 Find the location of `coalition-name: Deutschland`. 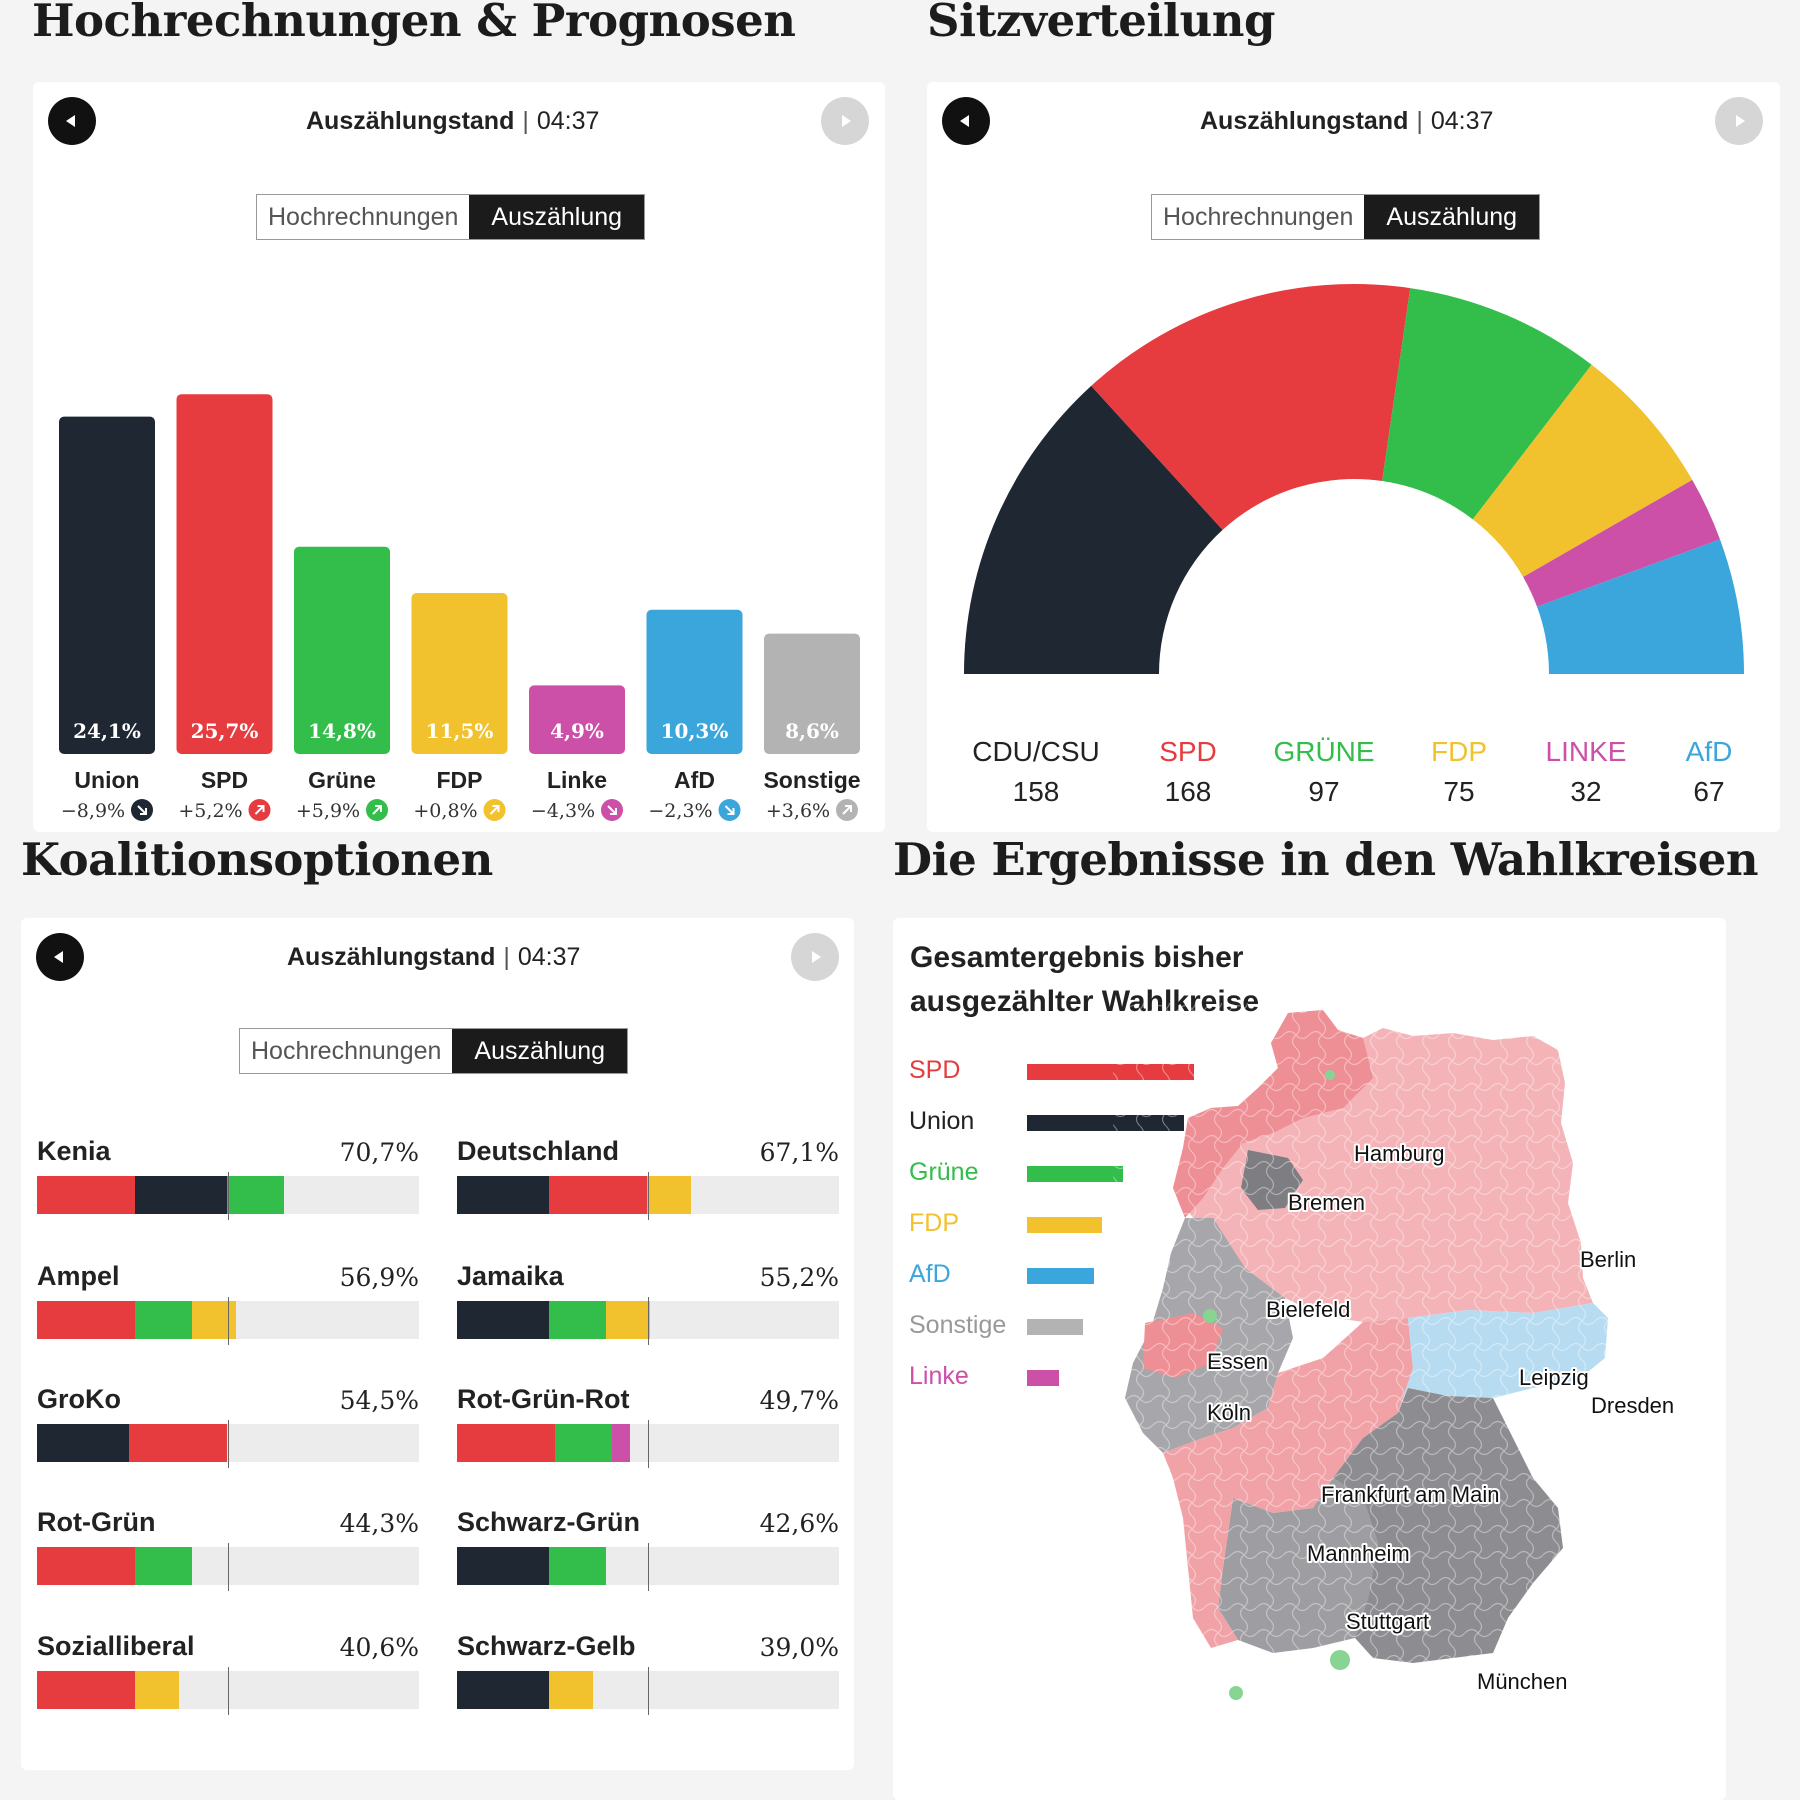

coalition-name: Deutschland is located at coordinates (538, 1151).